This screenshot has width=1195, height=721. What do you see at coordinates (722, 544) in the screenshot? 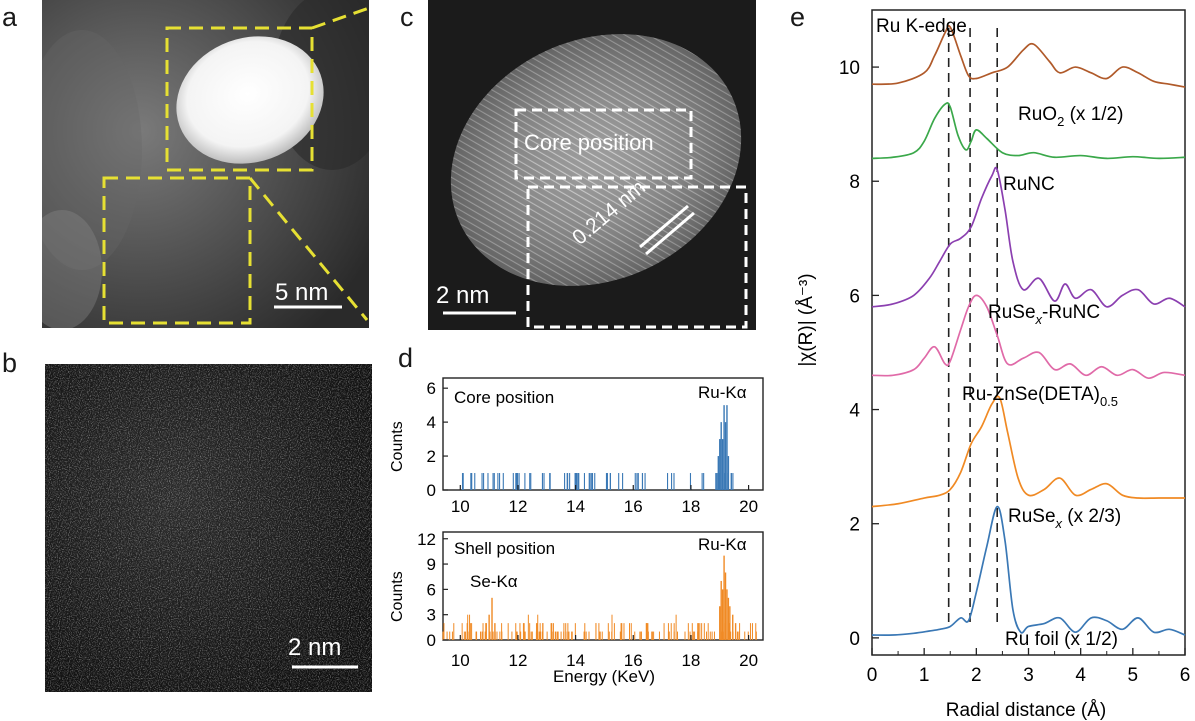
I see `eds-bottom-peak-label: Ru-Kα` at bounding box center [722, 544].